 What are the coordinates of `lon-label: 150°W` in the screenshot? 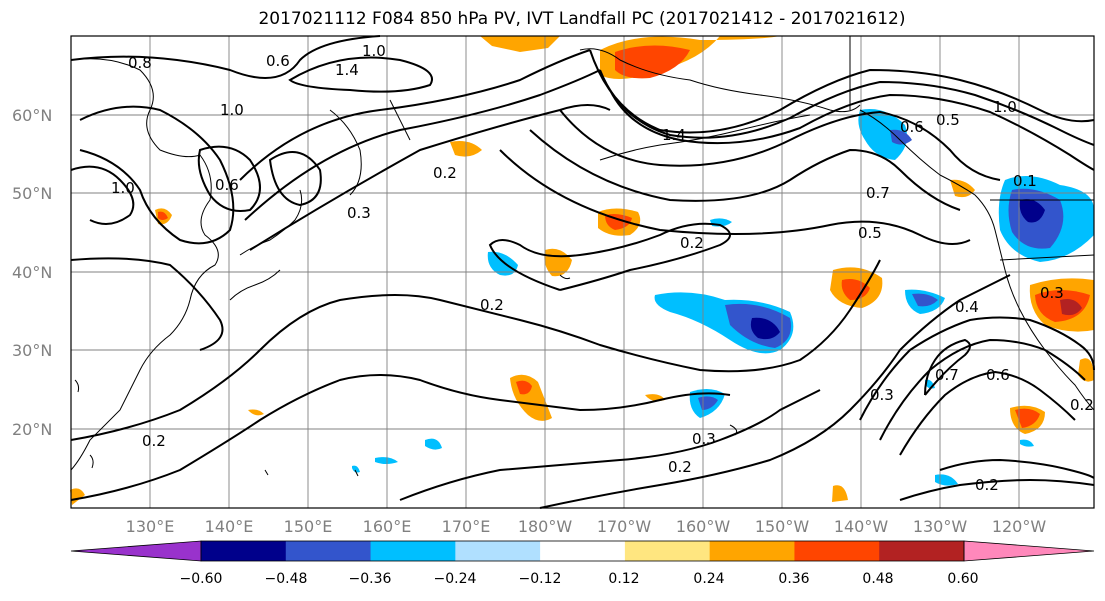 It's located at (782, 526).